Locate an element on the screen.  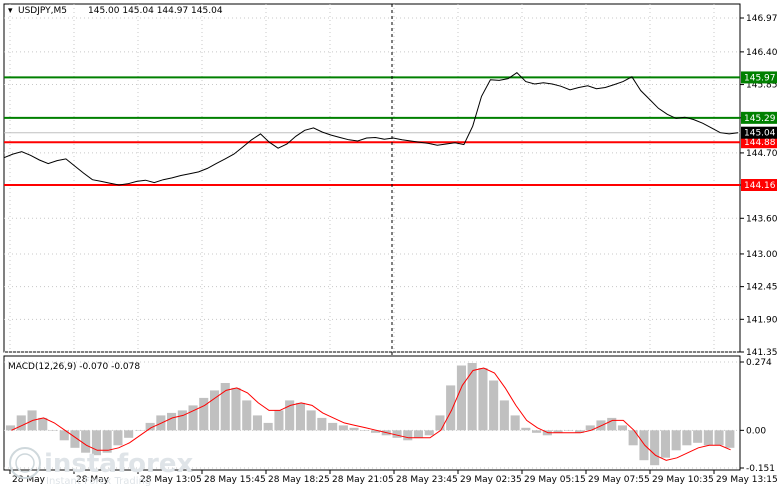
macd-tick-label: 0.00 is located at coordinates (756, 431).